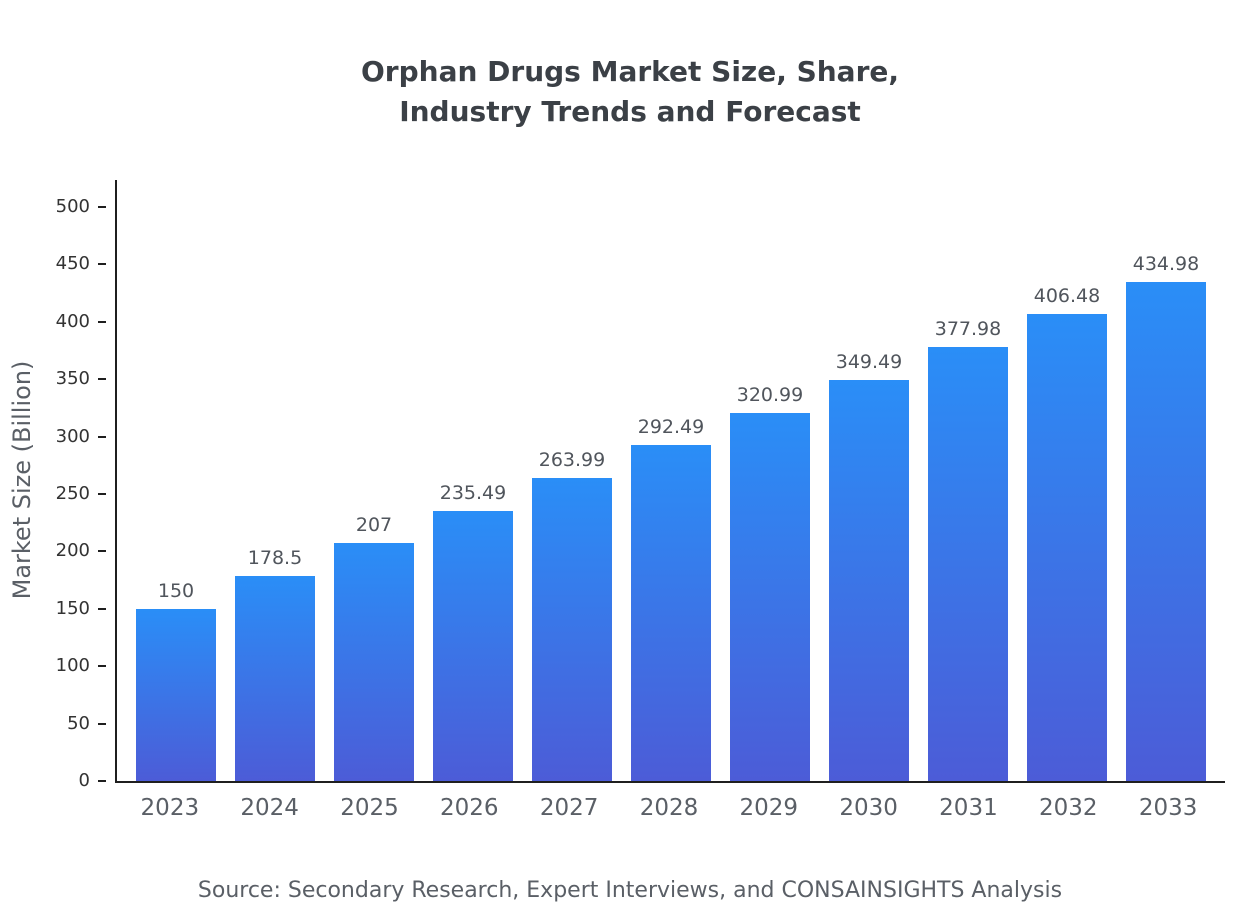  Describe the element at coordinates (1068, 808) in the screenshot. I see `x-tick-label: 2032` at that location.